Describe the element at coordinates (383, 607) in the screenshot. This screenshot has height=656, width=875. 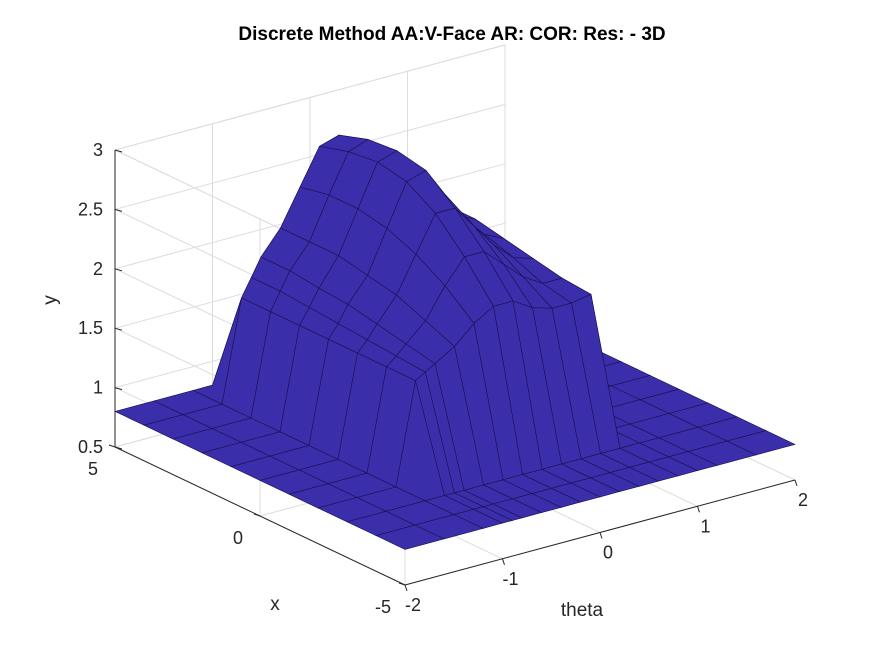
I see `x-tick-label: -5` at that location.